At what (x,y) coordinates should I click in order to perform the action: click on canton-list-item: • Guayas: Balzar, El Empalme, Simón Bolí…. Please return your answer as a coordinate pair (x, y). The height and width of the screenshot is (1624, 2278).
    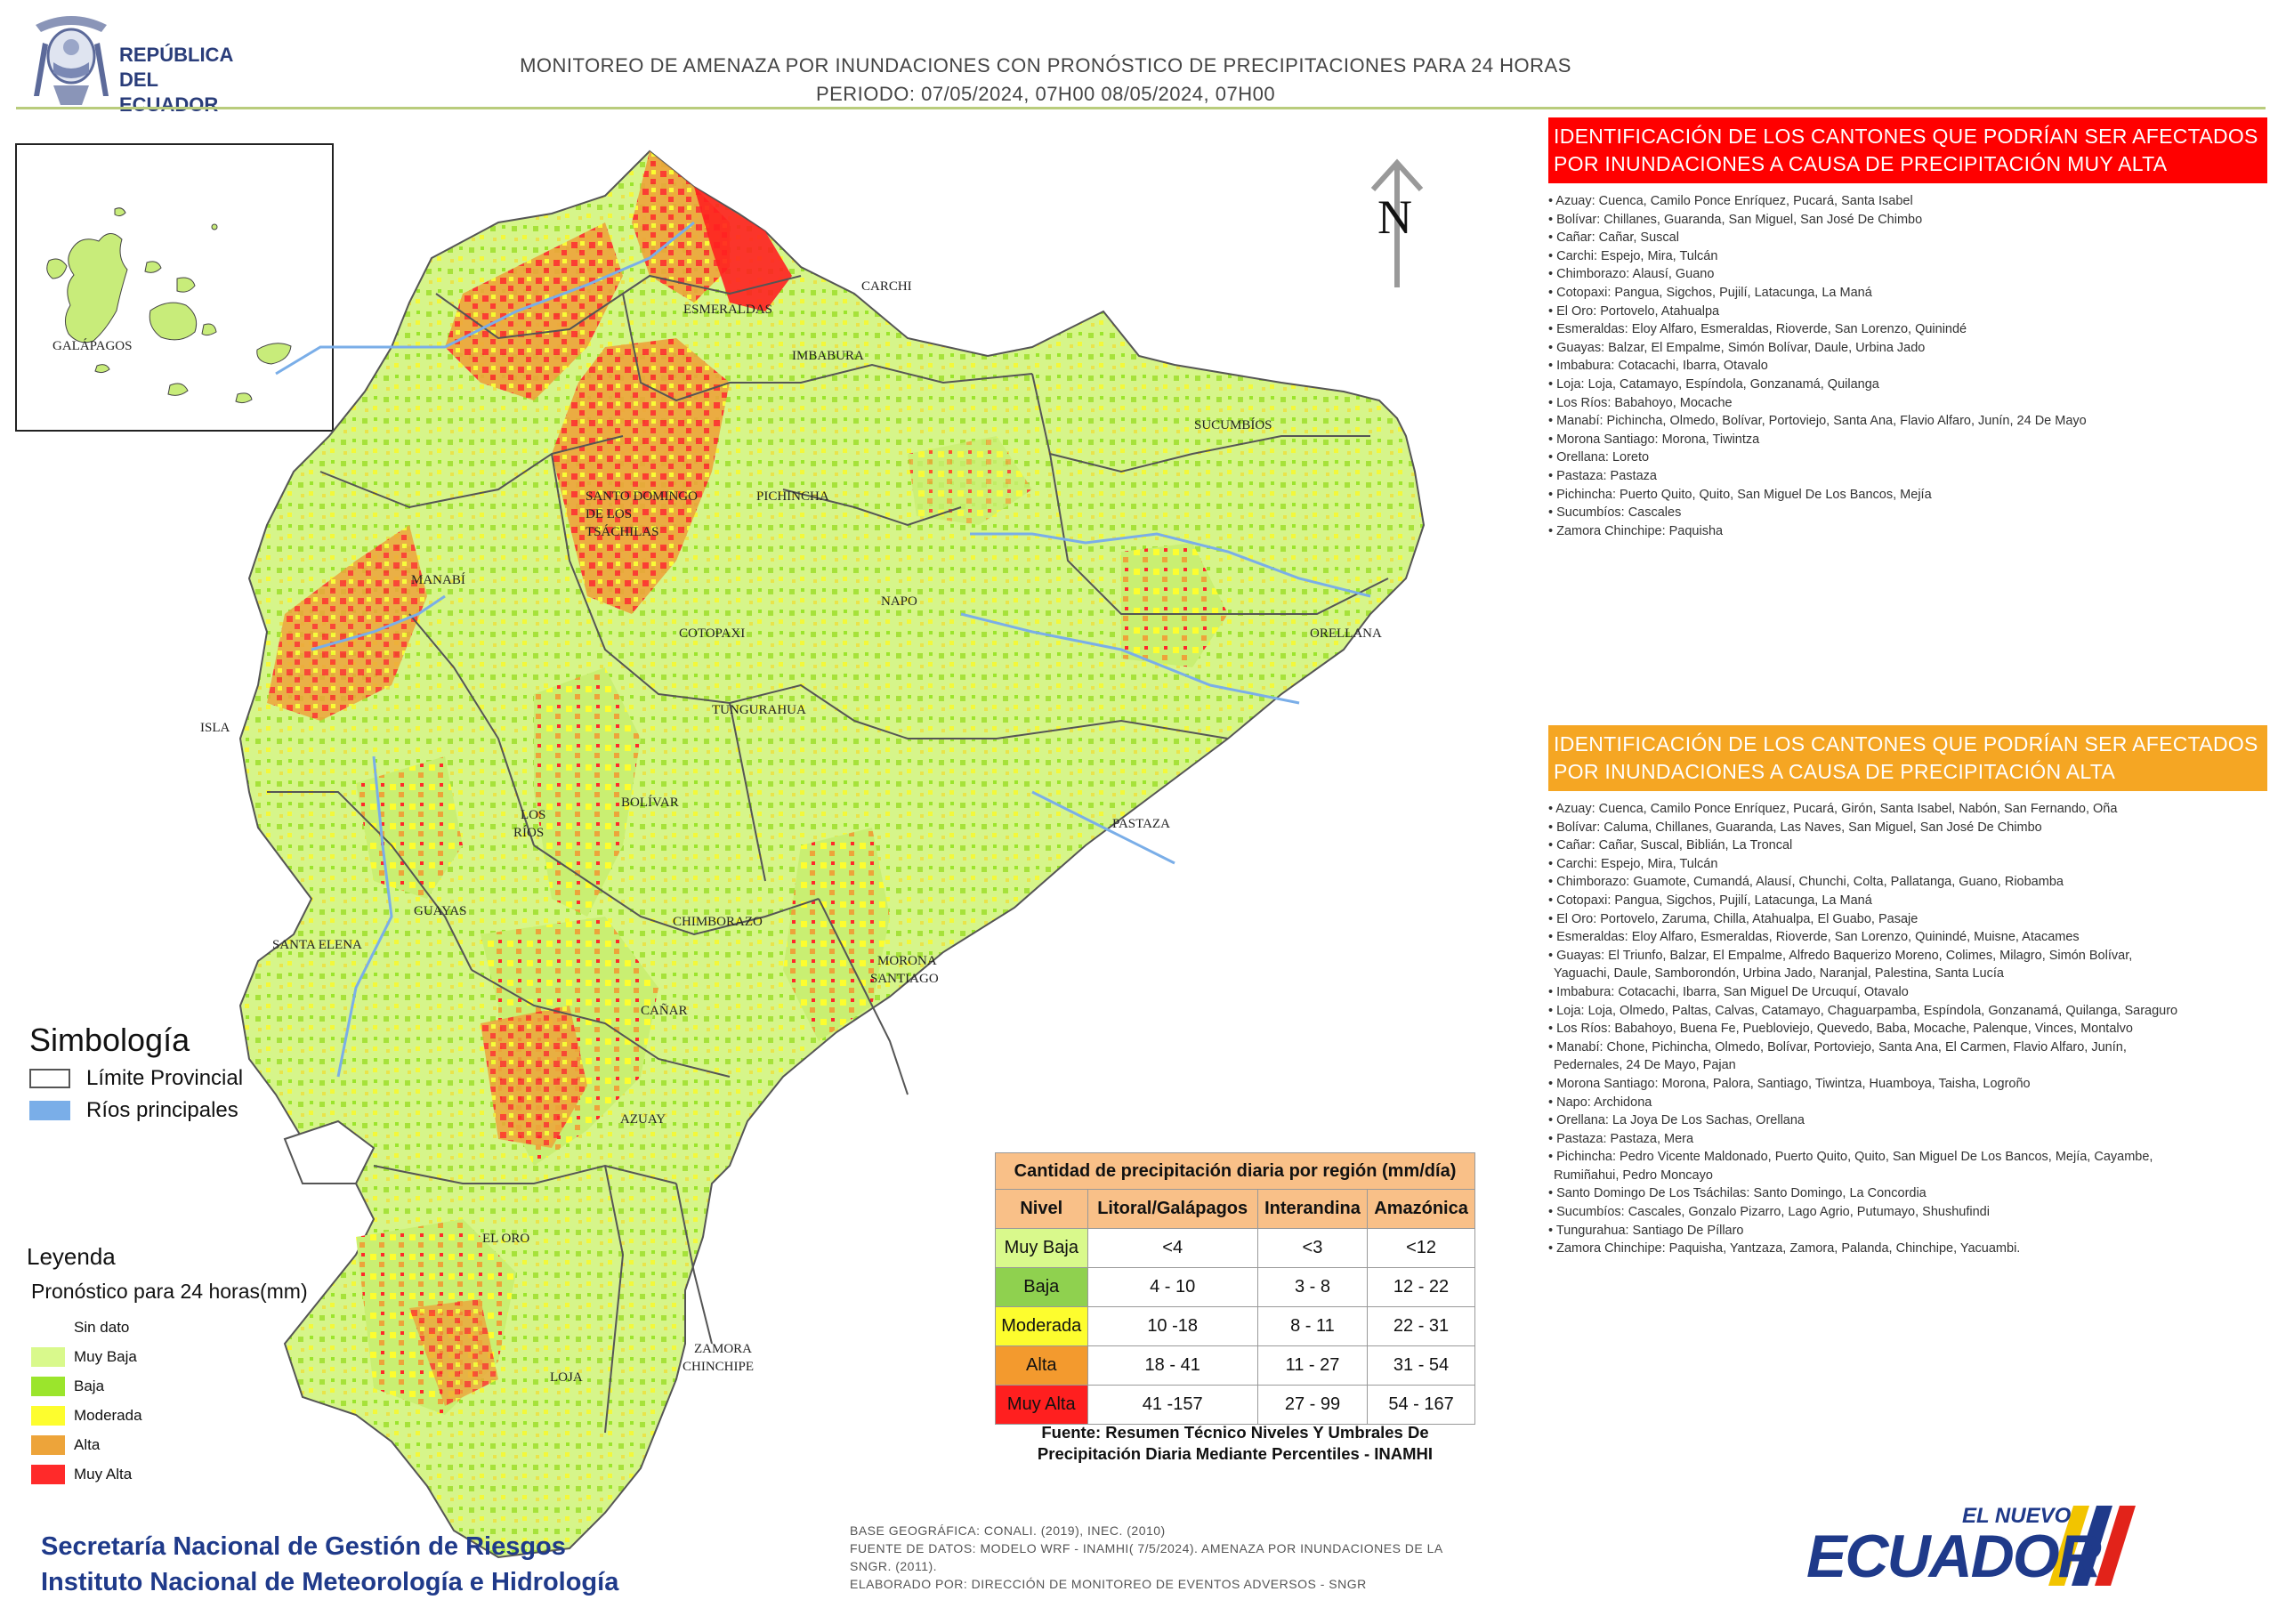
    Looking at the image, I should click on (1737, 347).